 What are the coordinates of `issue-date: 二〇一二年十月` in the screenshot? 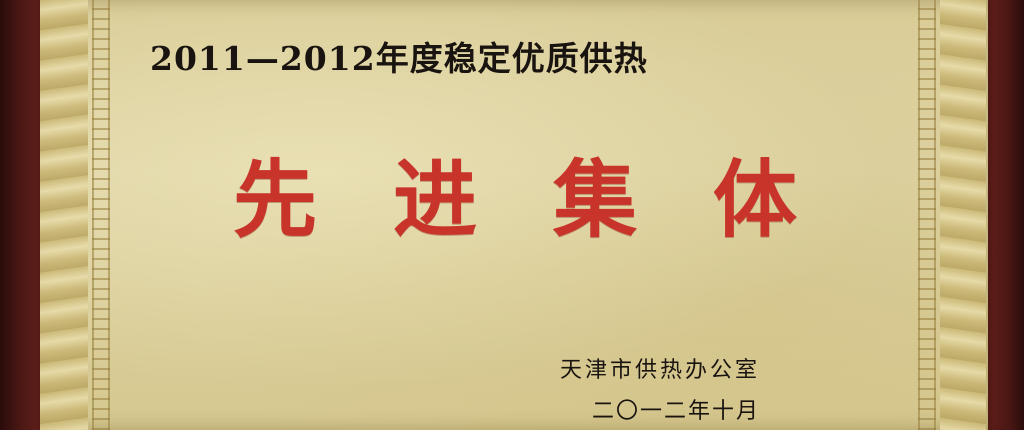 It's located at (676, 411).